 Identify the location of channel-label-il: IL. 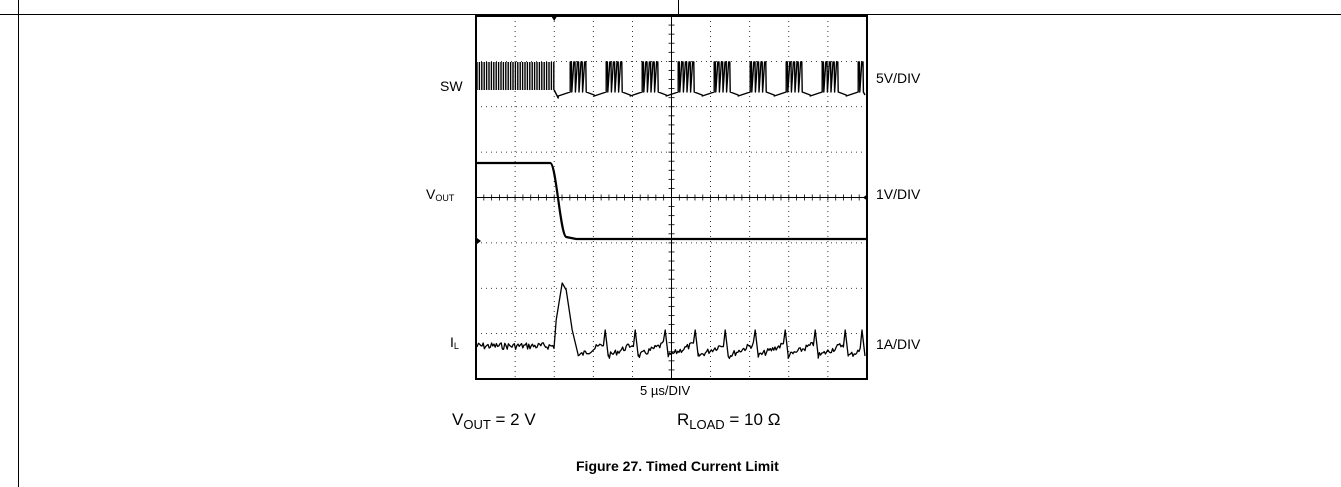
(454, 342).